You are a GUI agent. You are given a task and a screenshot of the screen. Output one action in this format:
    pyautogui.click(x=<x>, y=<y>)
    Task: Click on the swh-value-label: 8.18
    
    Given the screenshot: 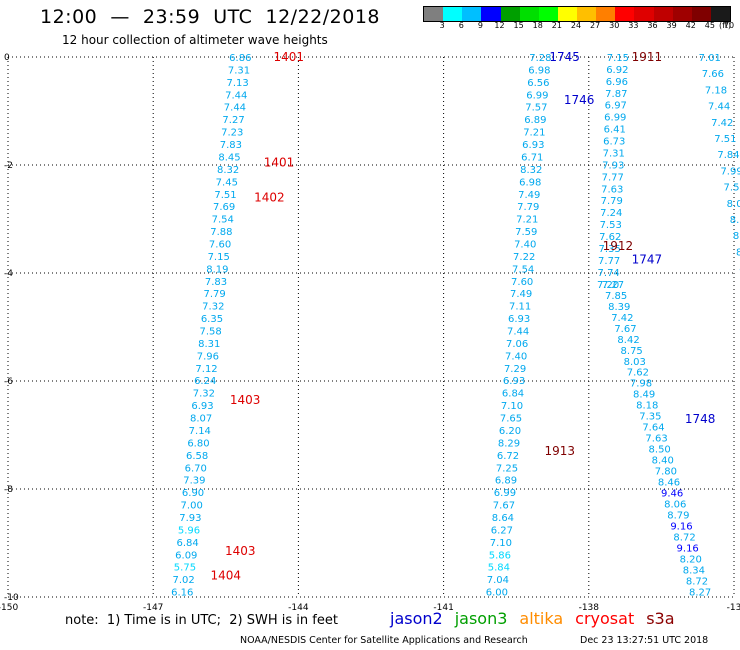 What is the action you would take?
    pyautogui.click(x=647, y=406)
    